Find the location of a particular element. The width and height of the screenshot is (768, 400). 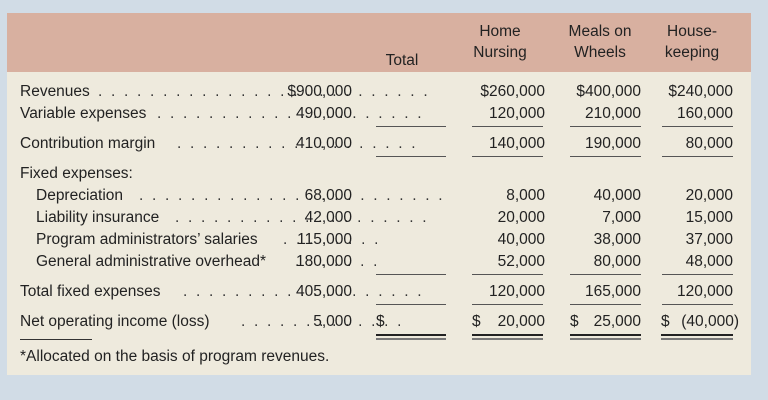

header-line1: House- is located at coordinates (692, 31).